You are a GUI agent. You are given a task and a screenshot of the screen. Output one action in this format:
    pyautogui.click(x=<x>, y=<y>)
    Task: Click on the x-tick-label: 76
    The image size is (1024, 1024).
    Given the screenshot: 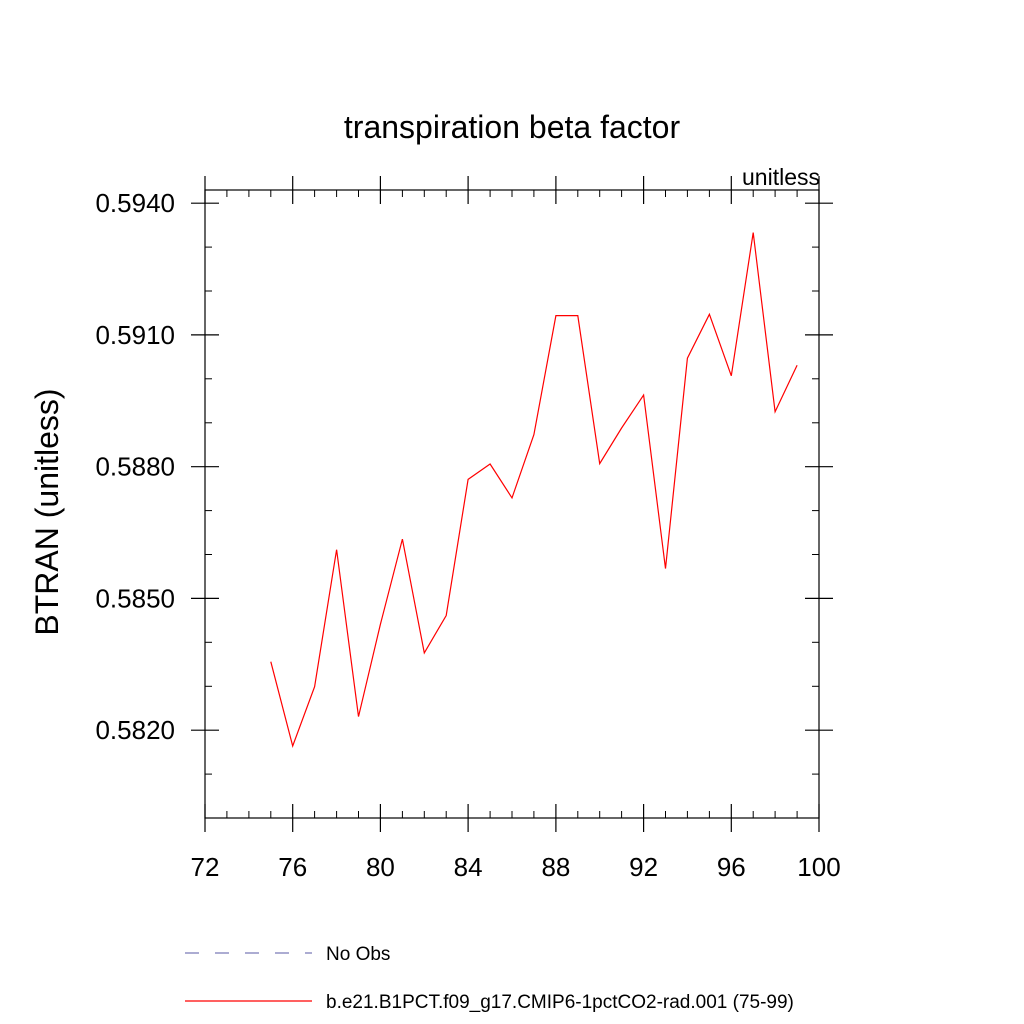 What is the action you would take?
    pyautogui.click(x=292, y=867)
    